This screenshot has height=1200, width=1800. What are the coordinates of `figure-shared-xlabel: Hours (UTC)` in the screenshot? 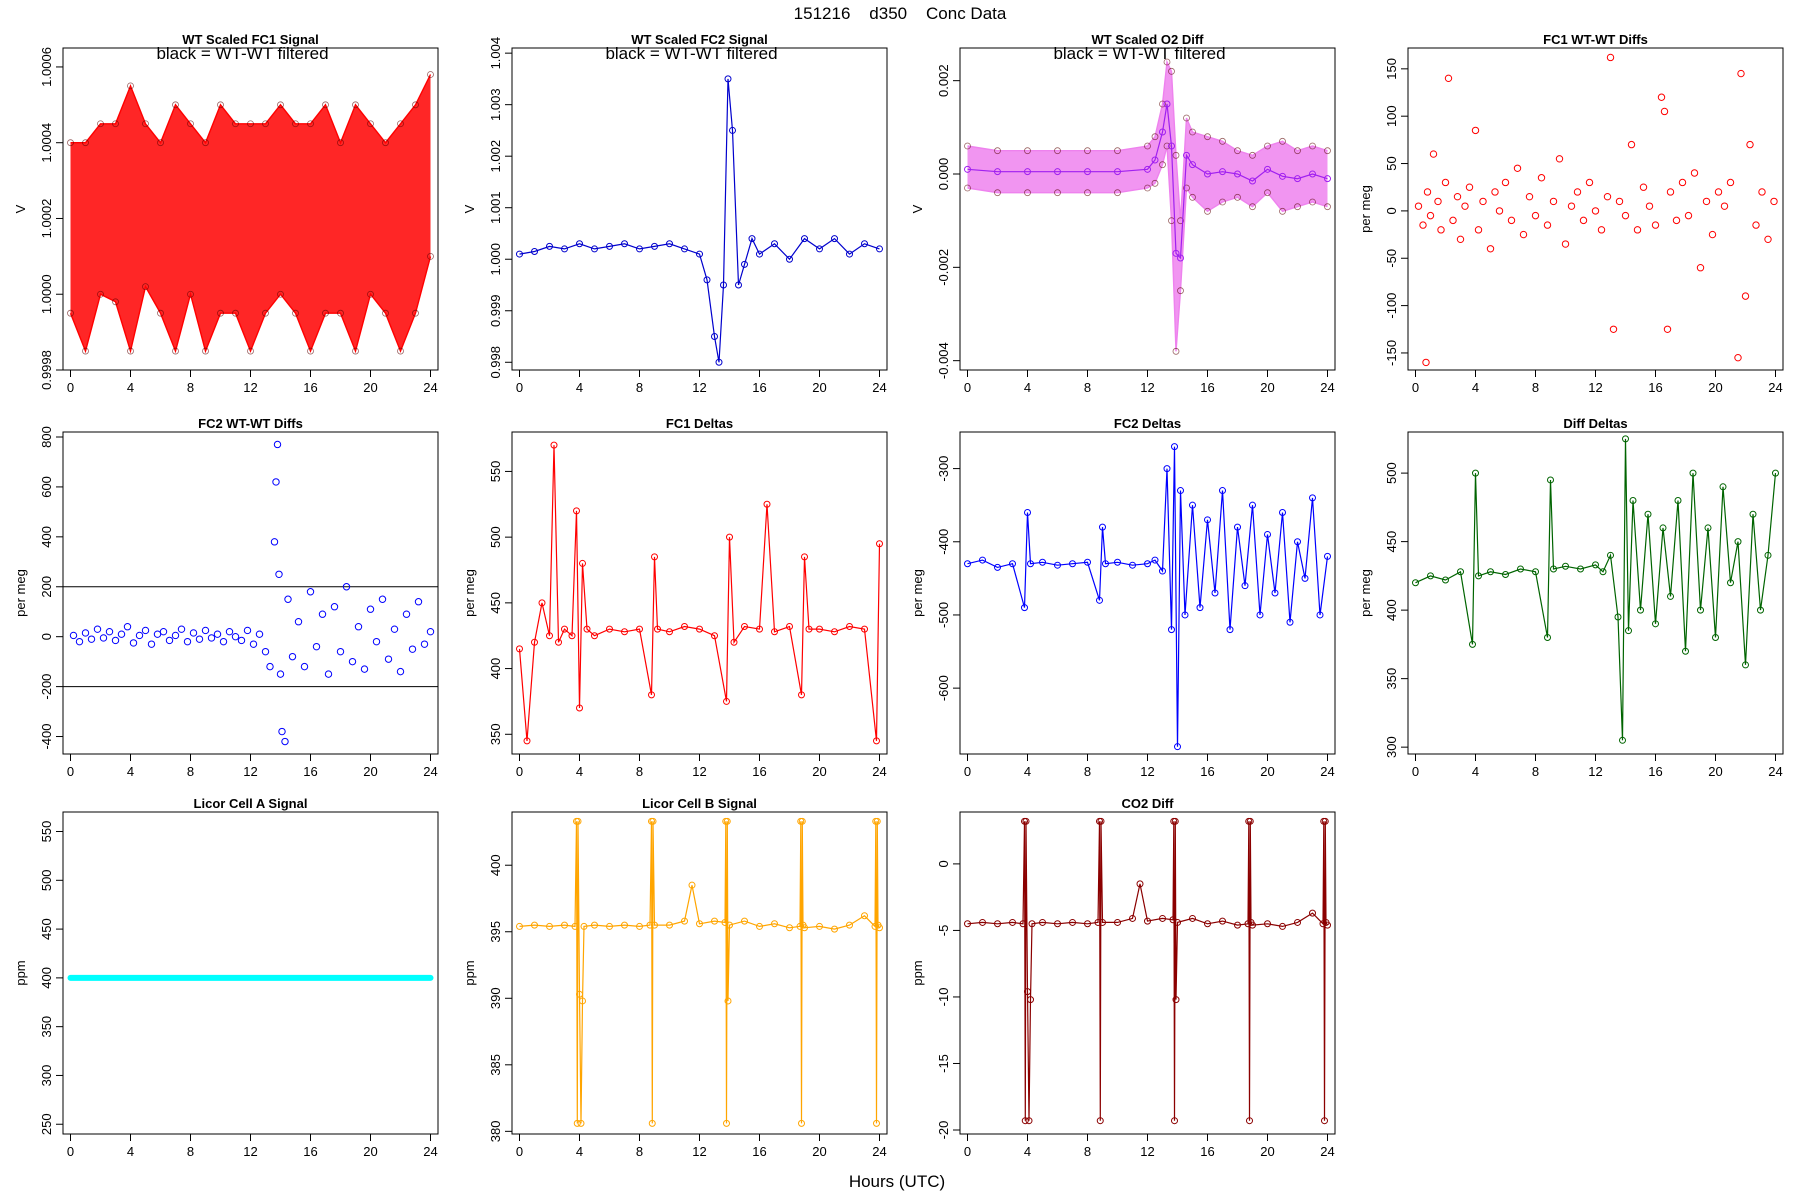 It's located at (897, 1181).